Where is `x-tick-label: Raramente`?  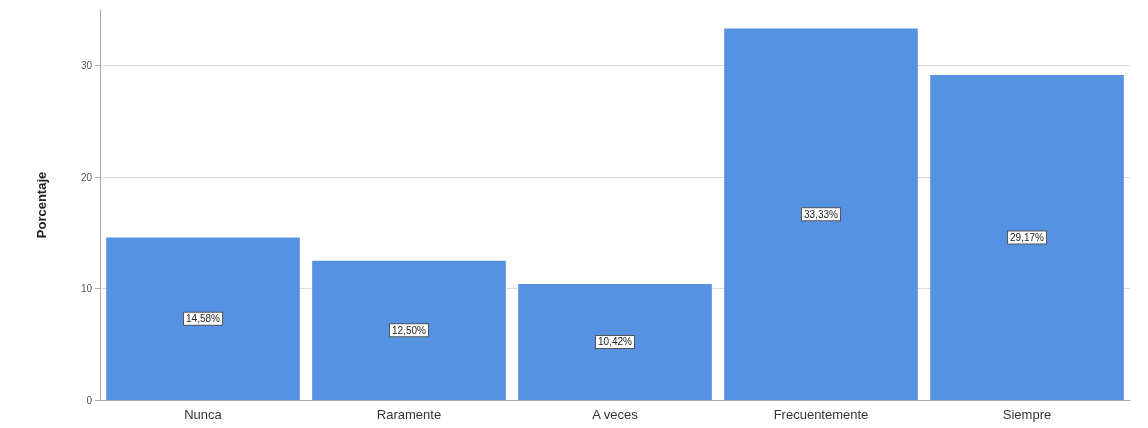 x-tick-label: Raramente is located at coordinates (409, 414).